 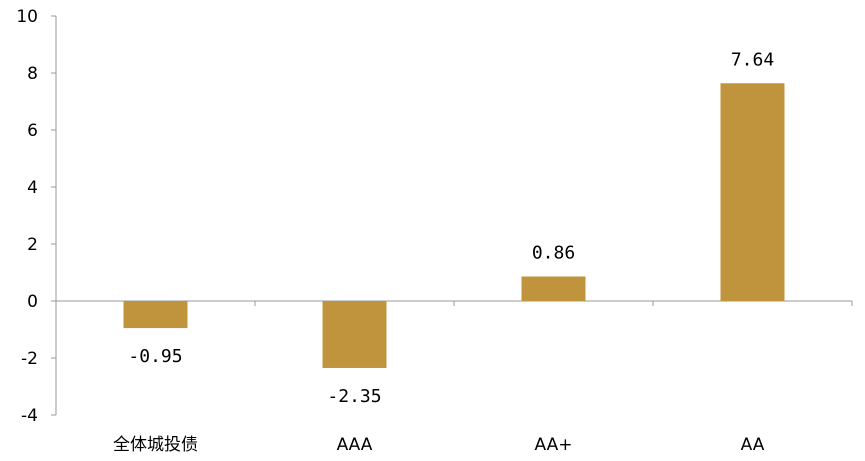 What do you see at coordinates (752, 59) in the screenshot?
I see `data-label: 7.64` at bounding box center [752, 59].